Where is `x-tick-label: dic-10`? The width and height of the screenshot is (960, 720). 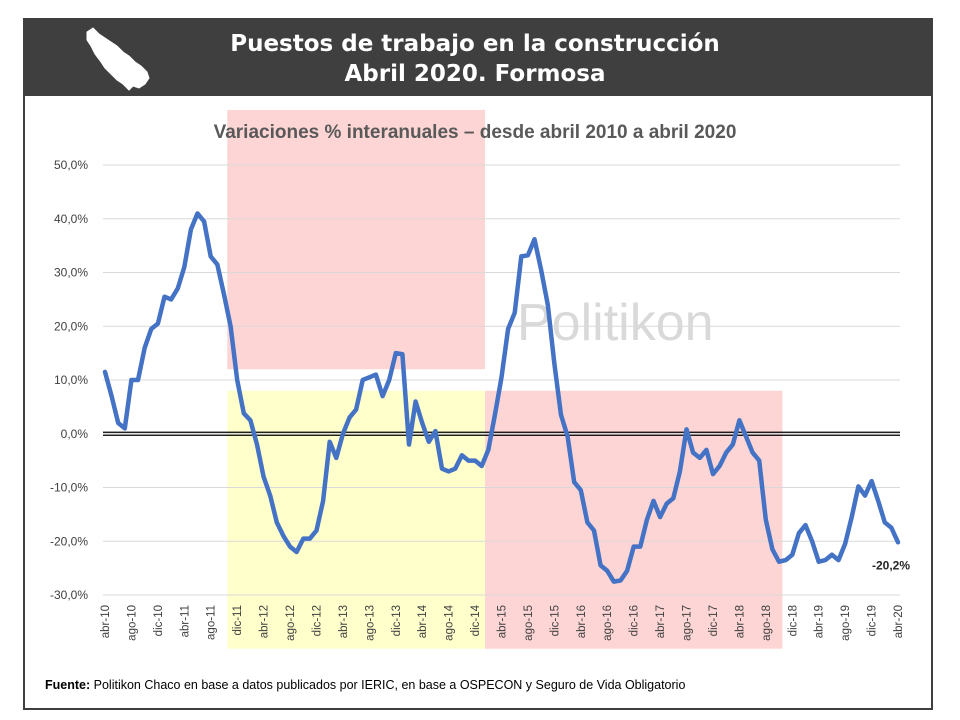 x-tick-label: dic-10 is located at coordinates (159, 620).